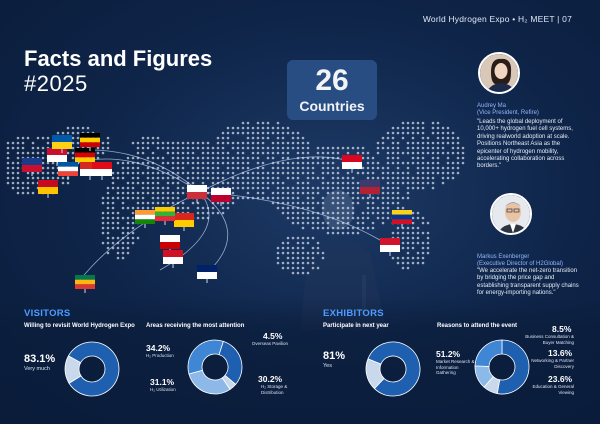 Image resolution: width=600 pixels, height=424 pixels. I want to click on page-header: World Hydrogen Expo • H₂ MEET | 07, so click(497, 19).